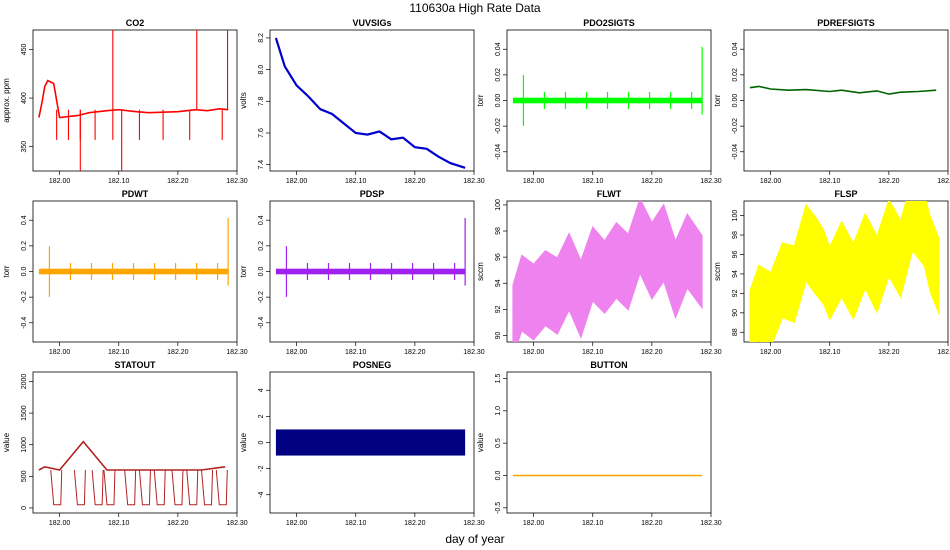 Image resolution: width=950 pixels, height=550 pixels. What do you see at coordinates (735, 332) in the screenshot?
I see `flsp-ytick-label: 88` at bounding box center [735, 332].